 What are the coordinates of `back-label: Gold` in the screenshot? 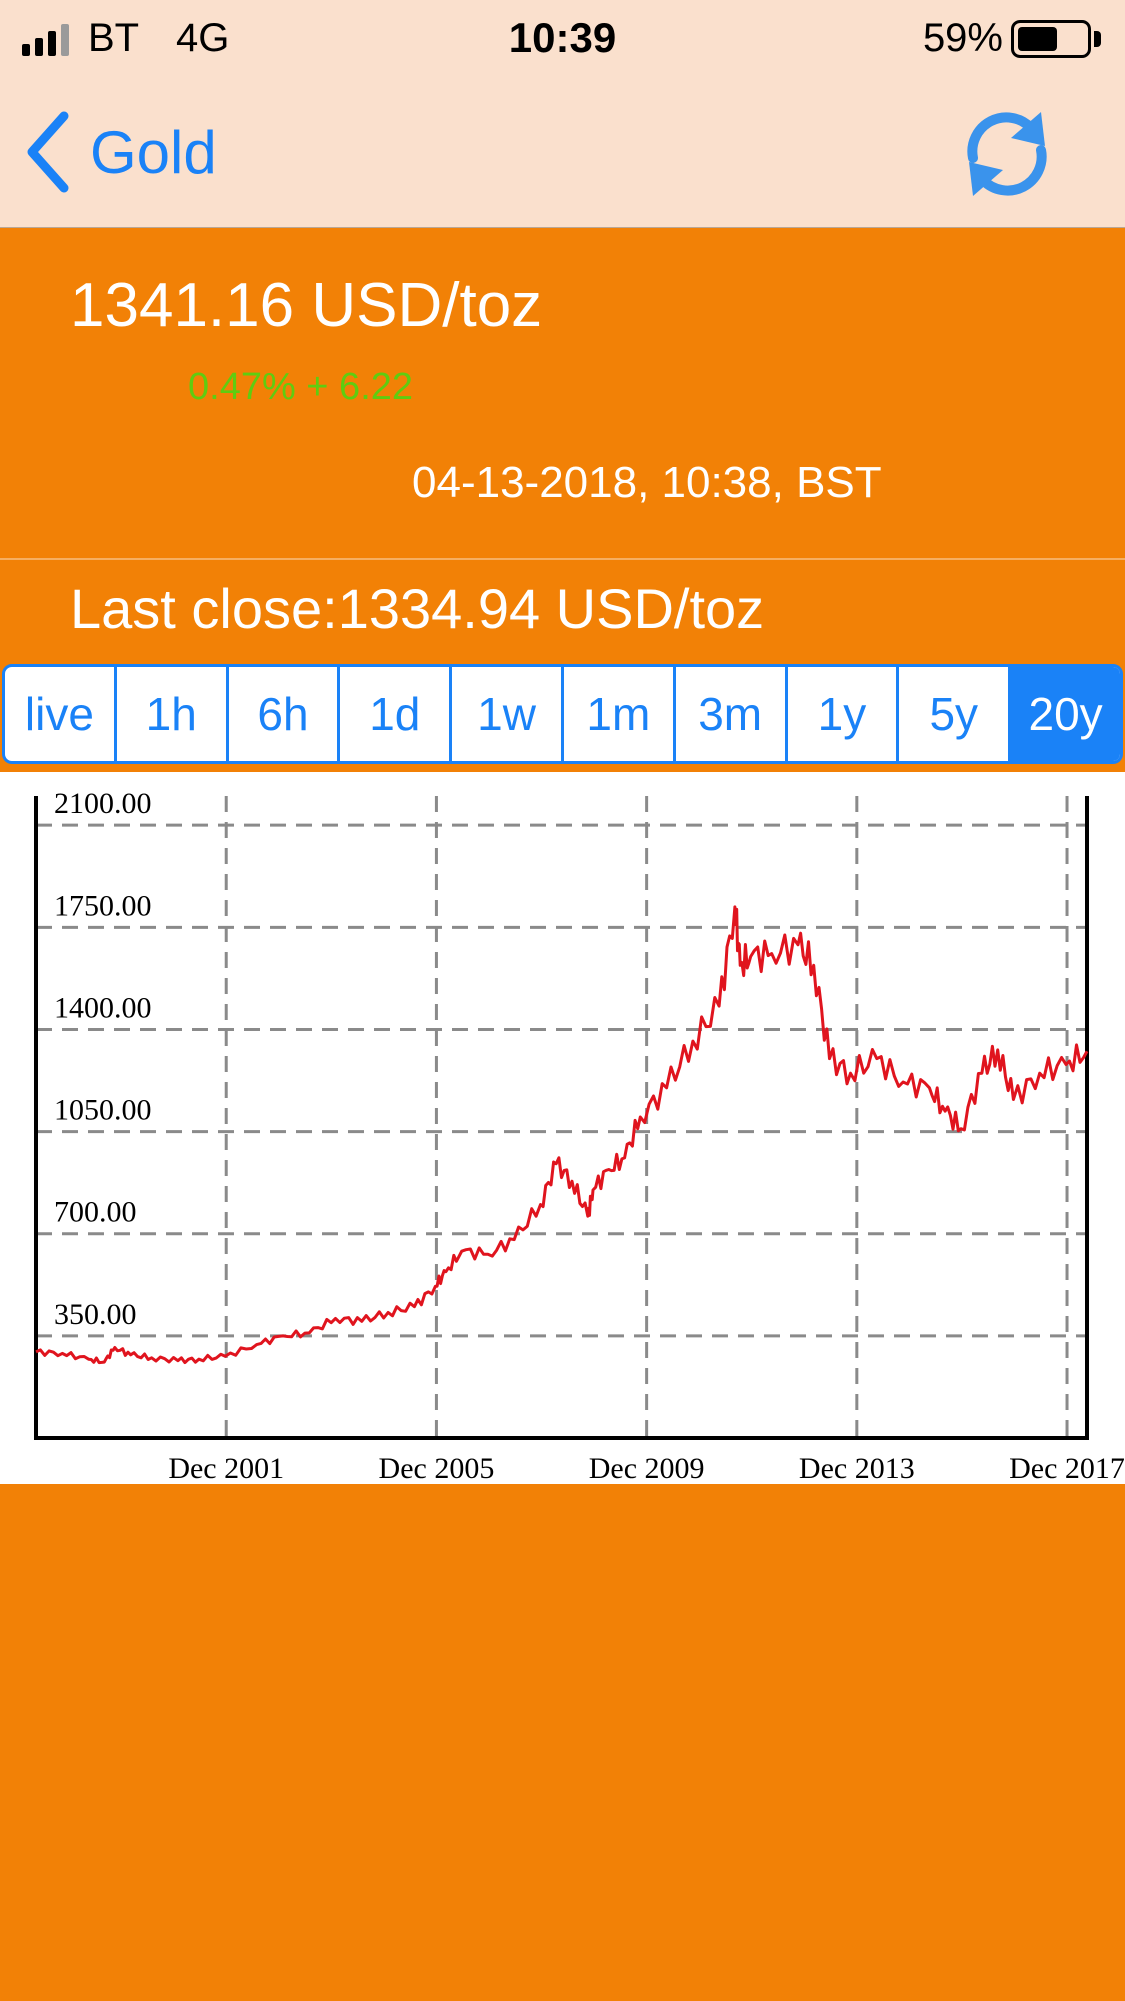 It's located at (153, 152).